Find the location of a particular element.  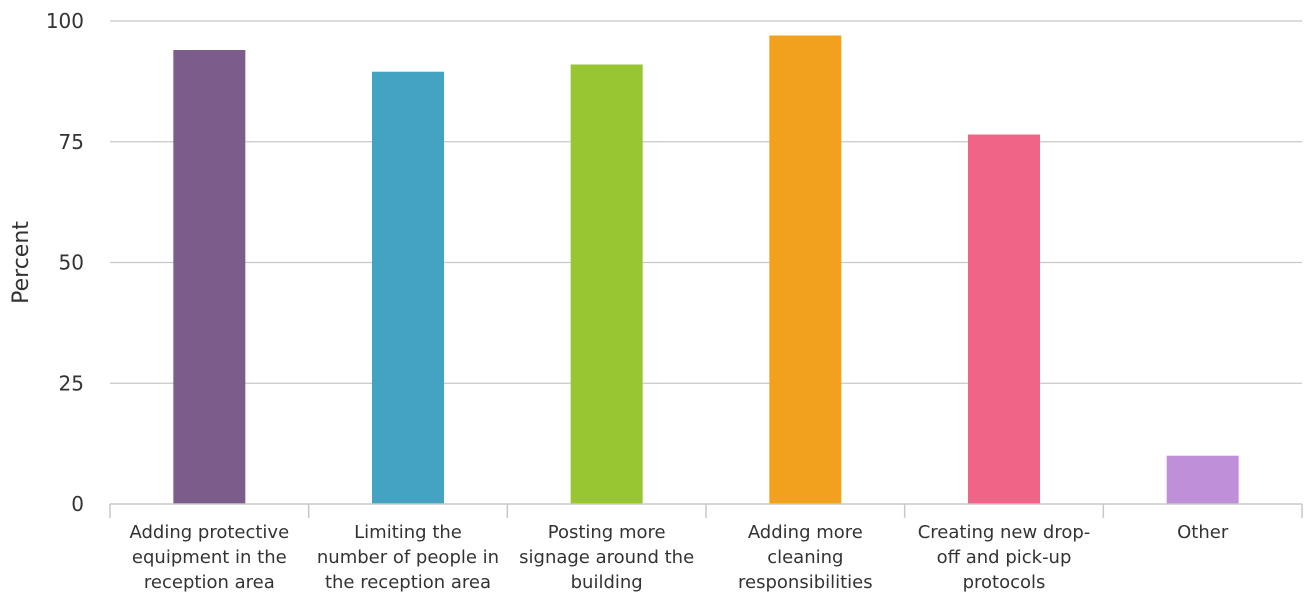

x-category-label-line: Creating new drop- is located at coordinates (1004, 532).